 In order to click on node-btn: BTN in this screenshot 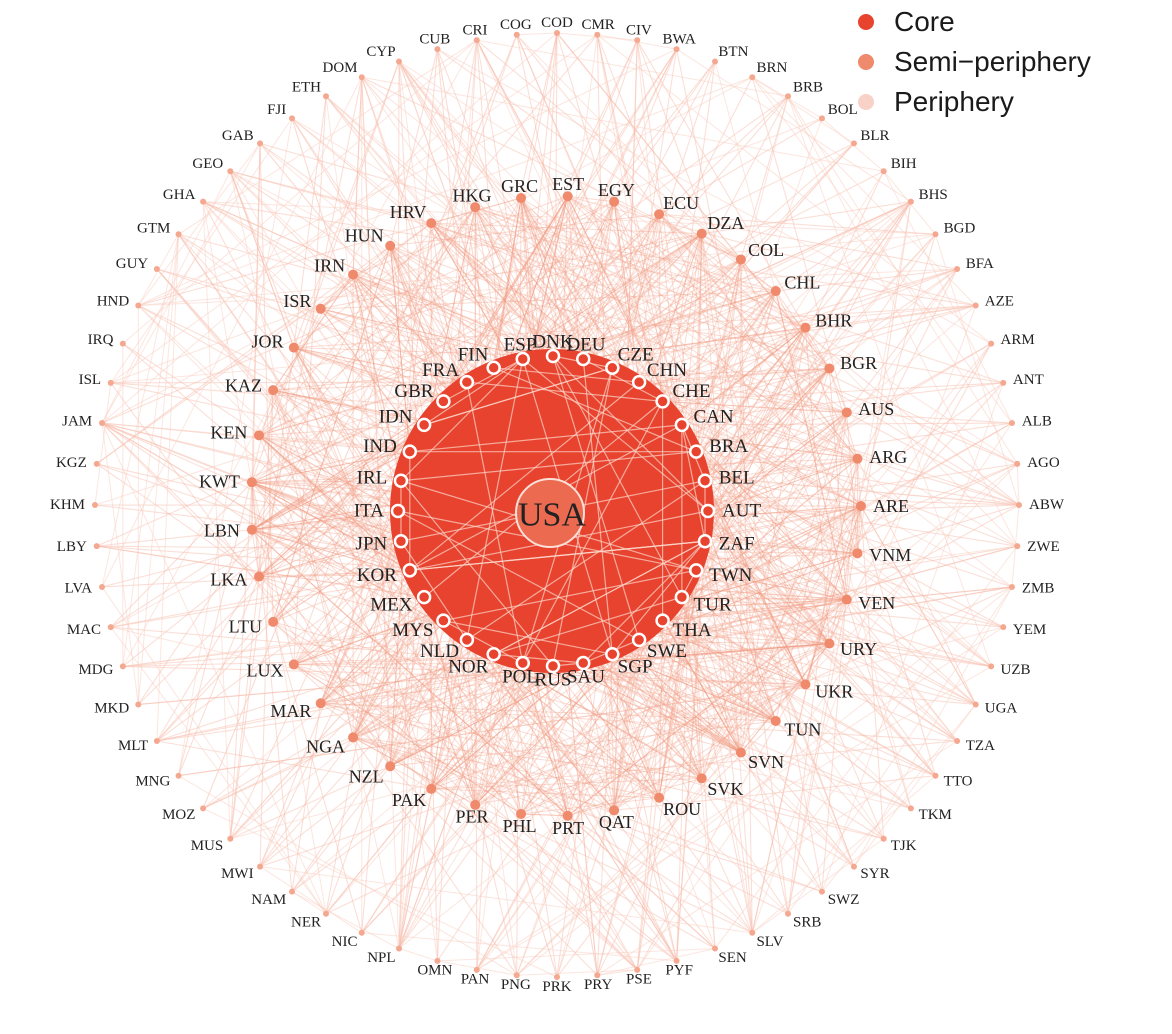, I will do `click(730, 54)`.